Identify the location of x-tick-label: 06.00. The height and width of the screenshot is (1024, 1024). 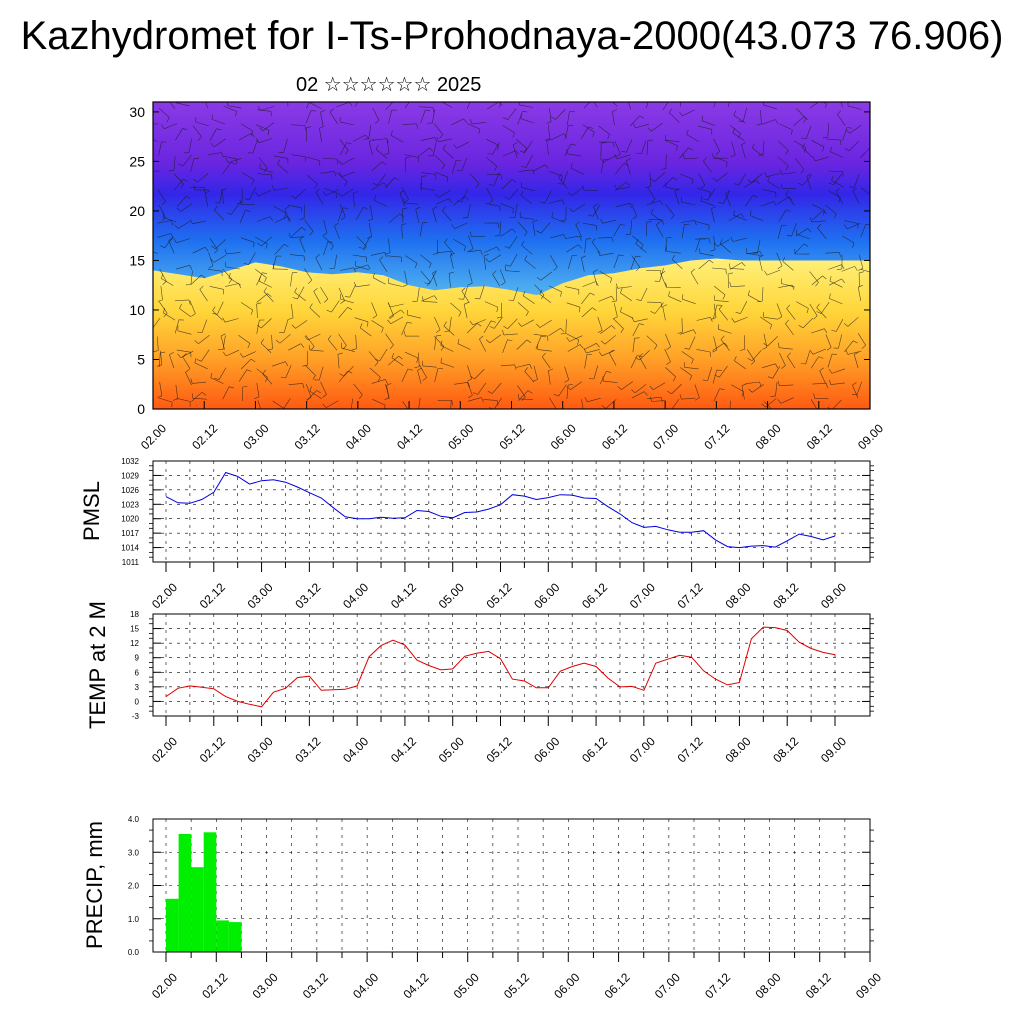
(546, 595).